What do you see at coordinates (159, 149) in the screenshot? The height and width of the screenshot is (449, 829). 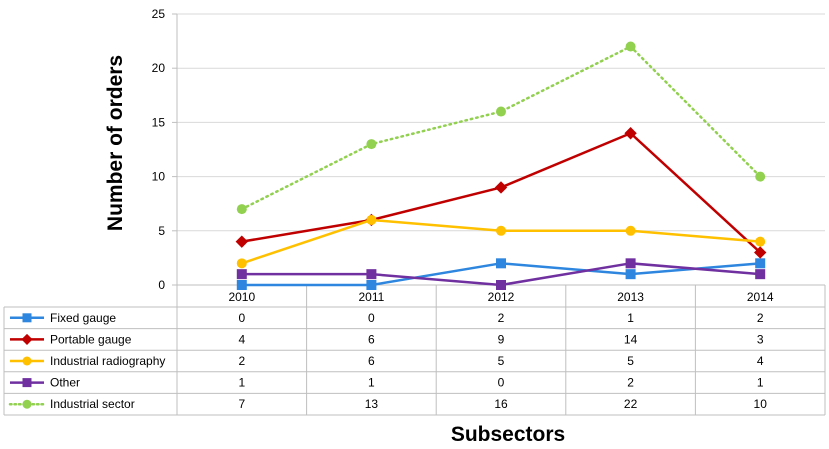 I see `y-axis-ticks: 0 5 10 15 20 25` at bounding box center [159, 149].